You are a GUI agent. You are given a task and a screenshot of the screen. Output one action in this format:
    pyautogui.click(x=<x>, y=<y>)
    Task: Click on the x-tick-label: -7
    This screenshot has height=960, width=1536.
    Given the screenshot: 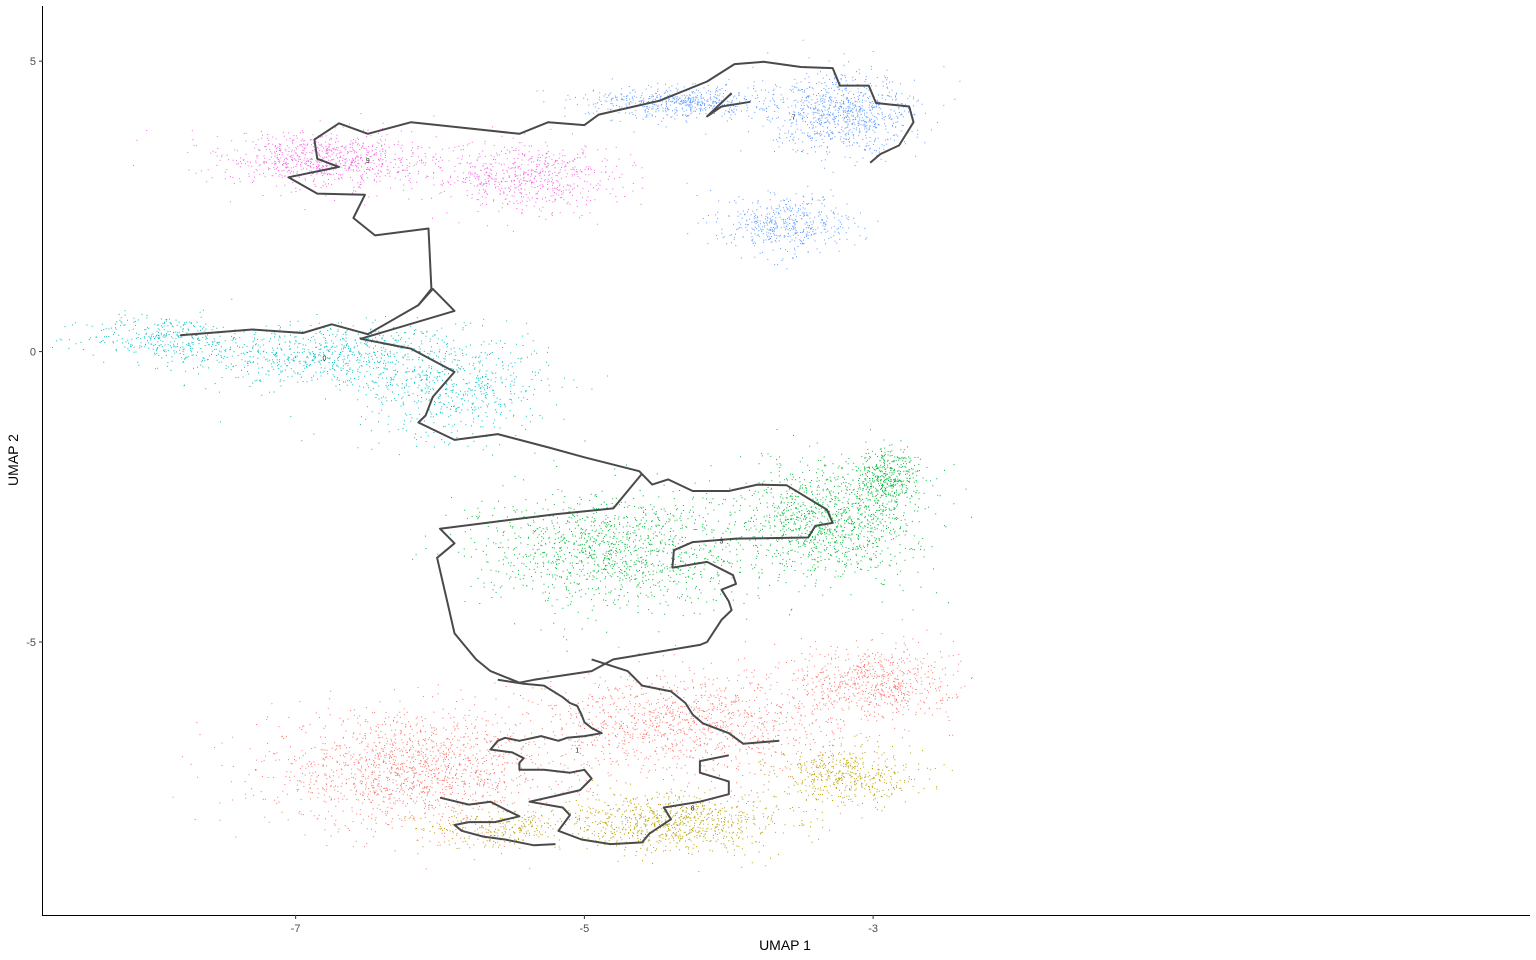 What is the action you would take?
    pyautogui.click(x=296, y=929)
    